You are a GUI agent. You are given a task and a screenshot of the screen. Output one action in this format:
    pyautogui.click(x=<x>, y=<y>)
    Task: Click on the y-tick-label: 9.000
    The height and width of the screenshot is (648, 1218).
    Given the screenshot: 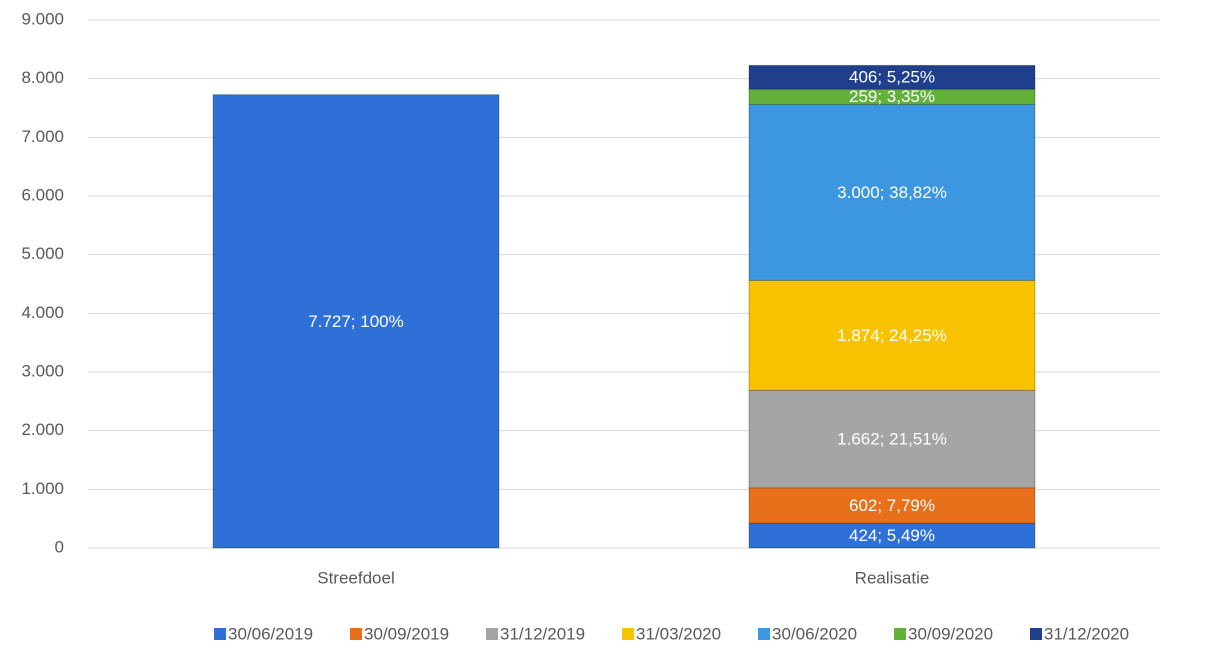 What is the action you would take?
    pyautogui.click(x=42, y=18)
    